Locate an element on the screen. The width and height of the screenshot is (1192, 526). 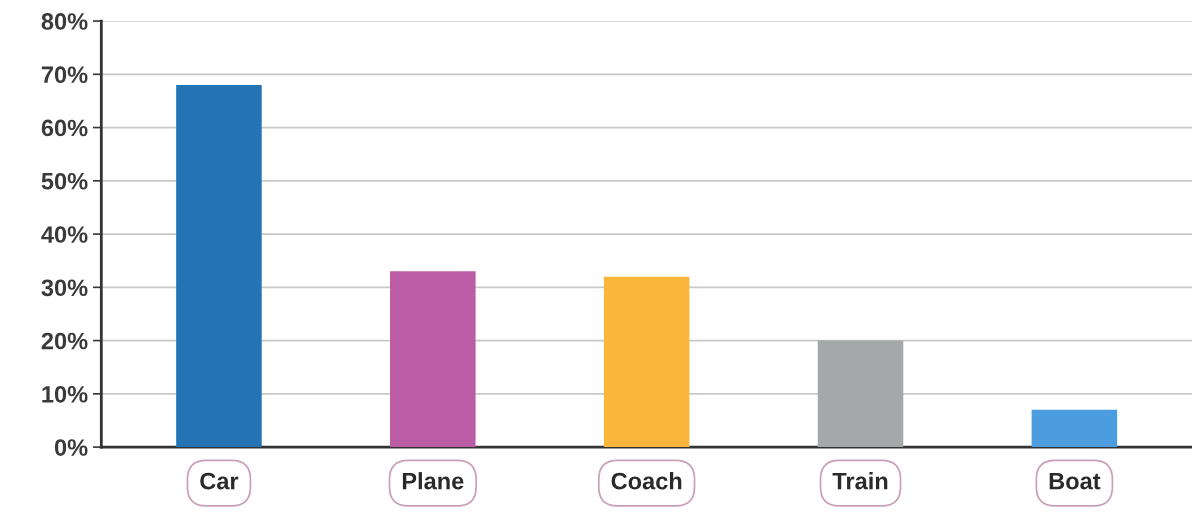
y-tick-label: 30% is located at coordinates (64, 288).